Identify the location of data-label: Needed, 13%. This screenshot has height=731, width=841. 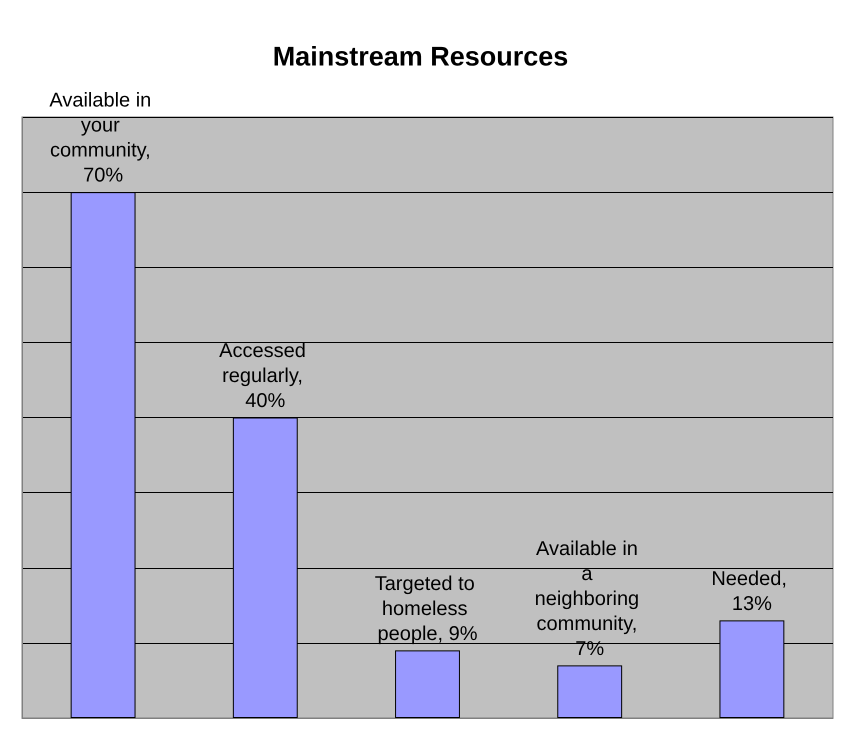
(751, 591).